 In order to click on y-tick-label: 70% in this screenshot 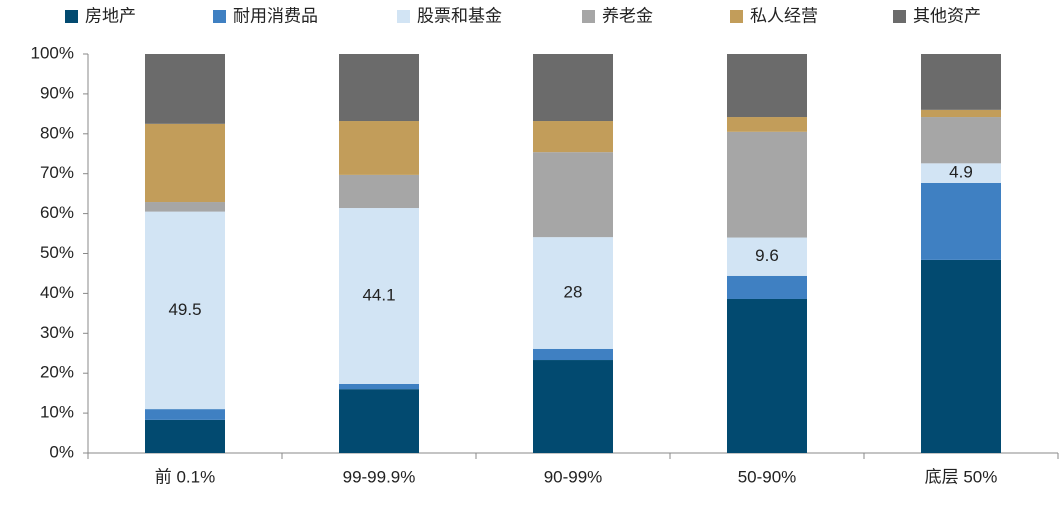, I will do `click(57, 172)`.